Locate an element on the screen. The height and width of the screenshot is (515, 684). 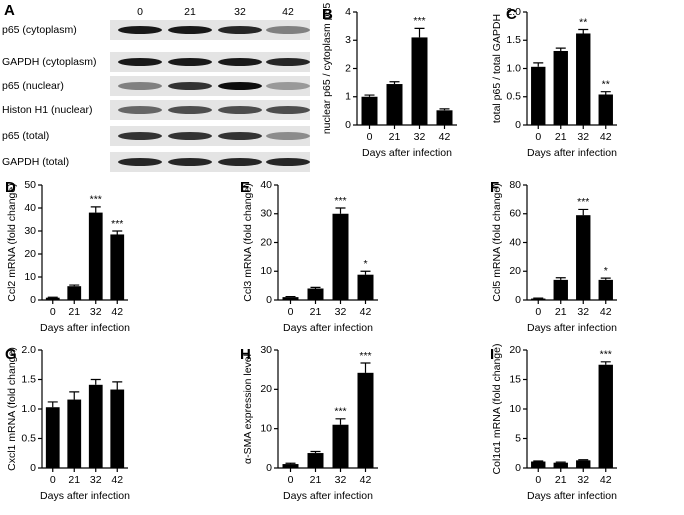
panel-letter: C is located at coordinates (511, 14).